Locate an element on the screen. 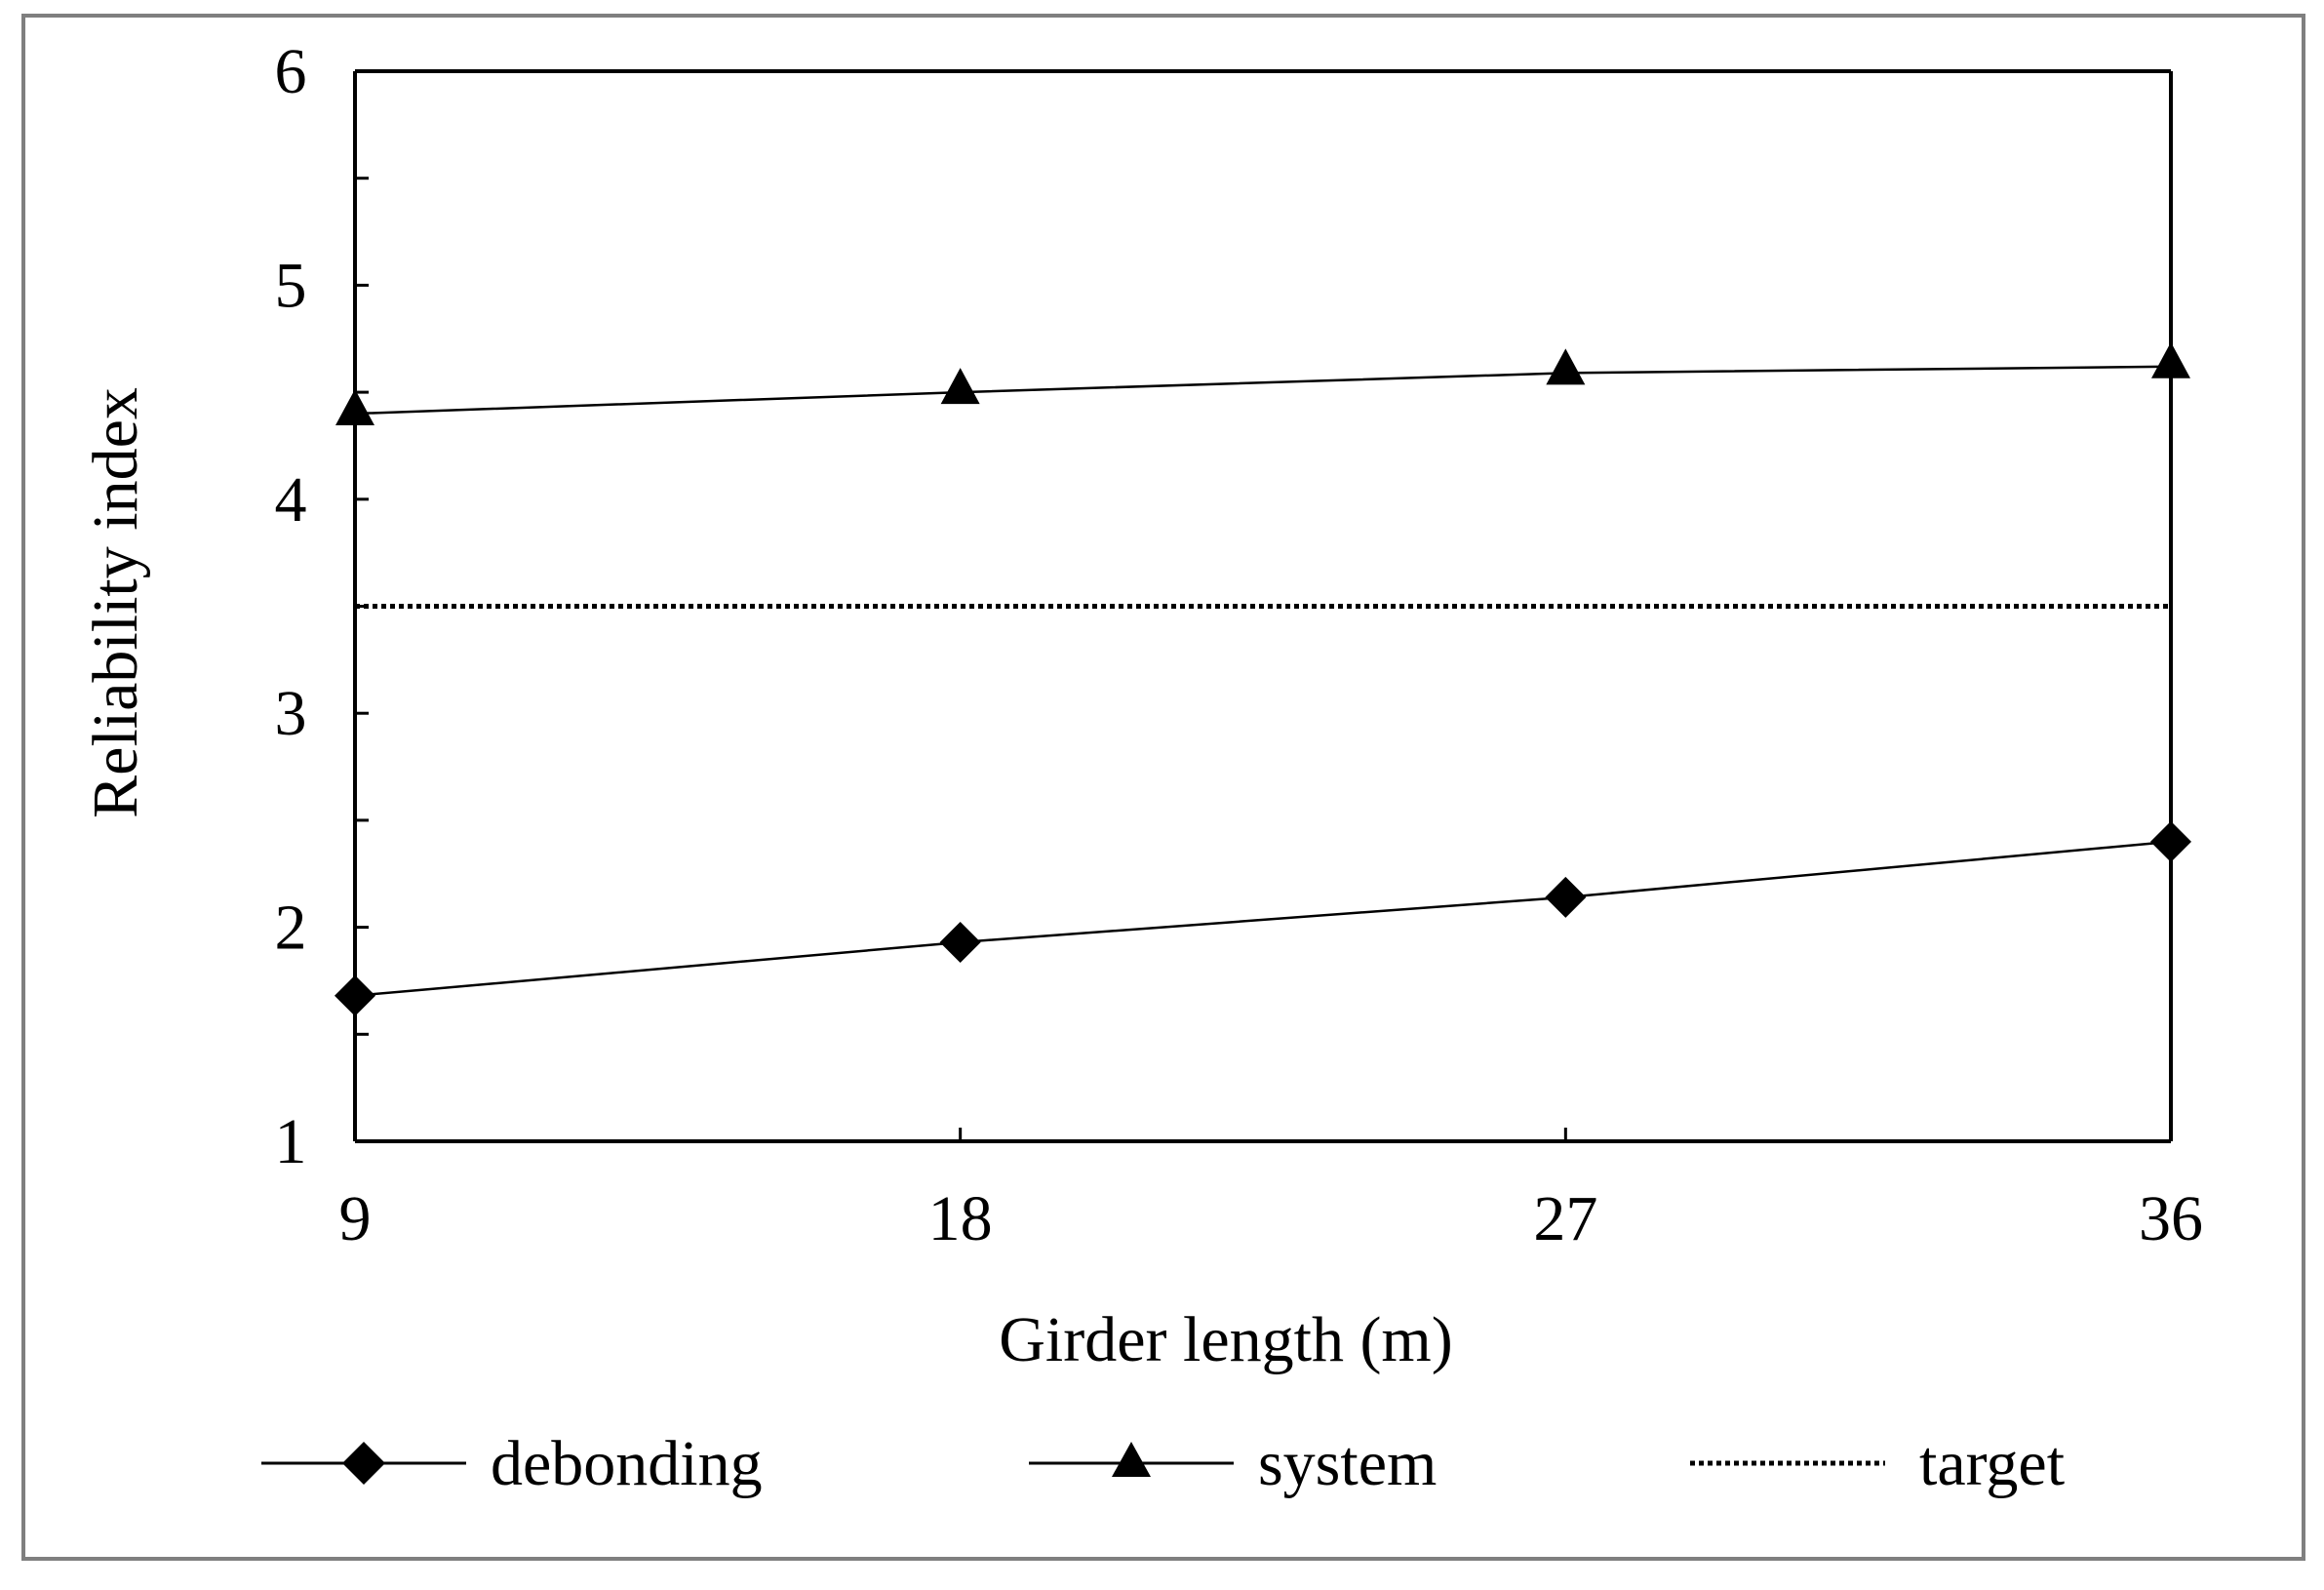  series-line-debonding is located at coordinates (1263, 919).